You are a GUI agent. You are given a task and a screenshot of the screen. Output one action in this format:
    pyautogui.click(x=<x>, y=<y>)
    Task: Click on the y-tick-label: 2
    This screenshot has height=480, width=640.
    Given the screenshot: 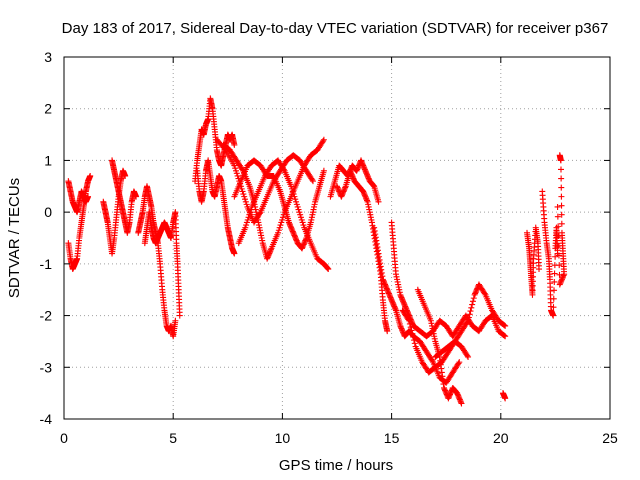 What is the action you would take?
    pyautogui.click(x=48, y=109)
    